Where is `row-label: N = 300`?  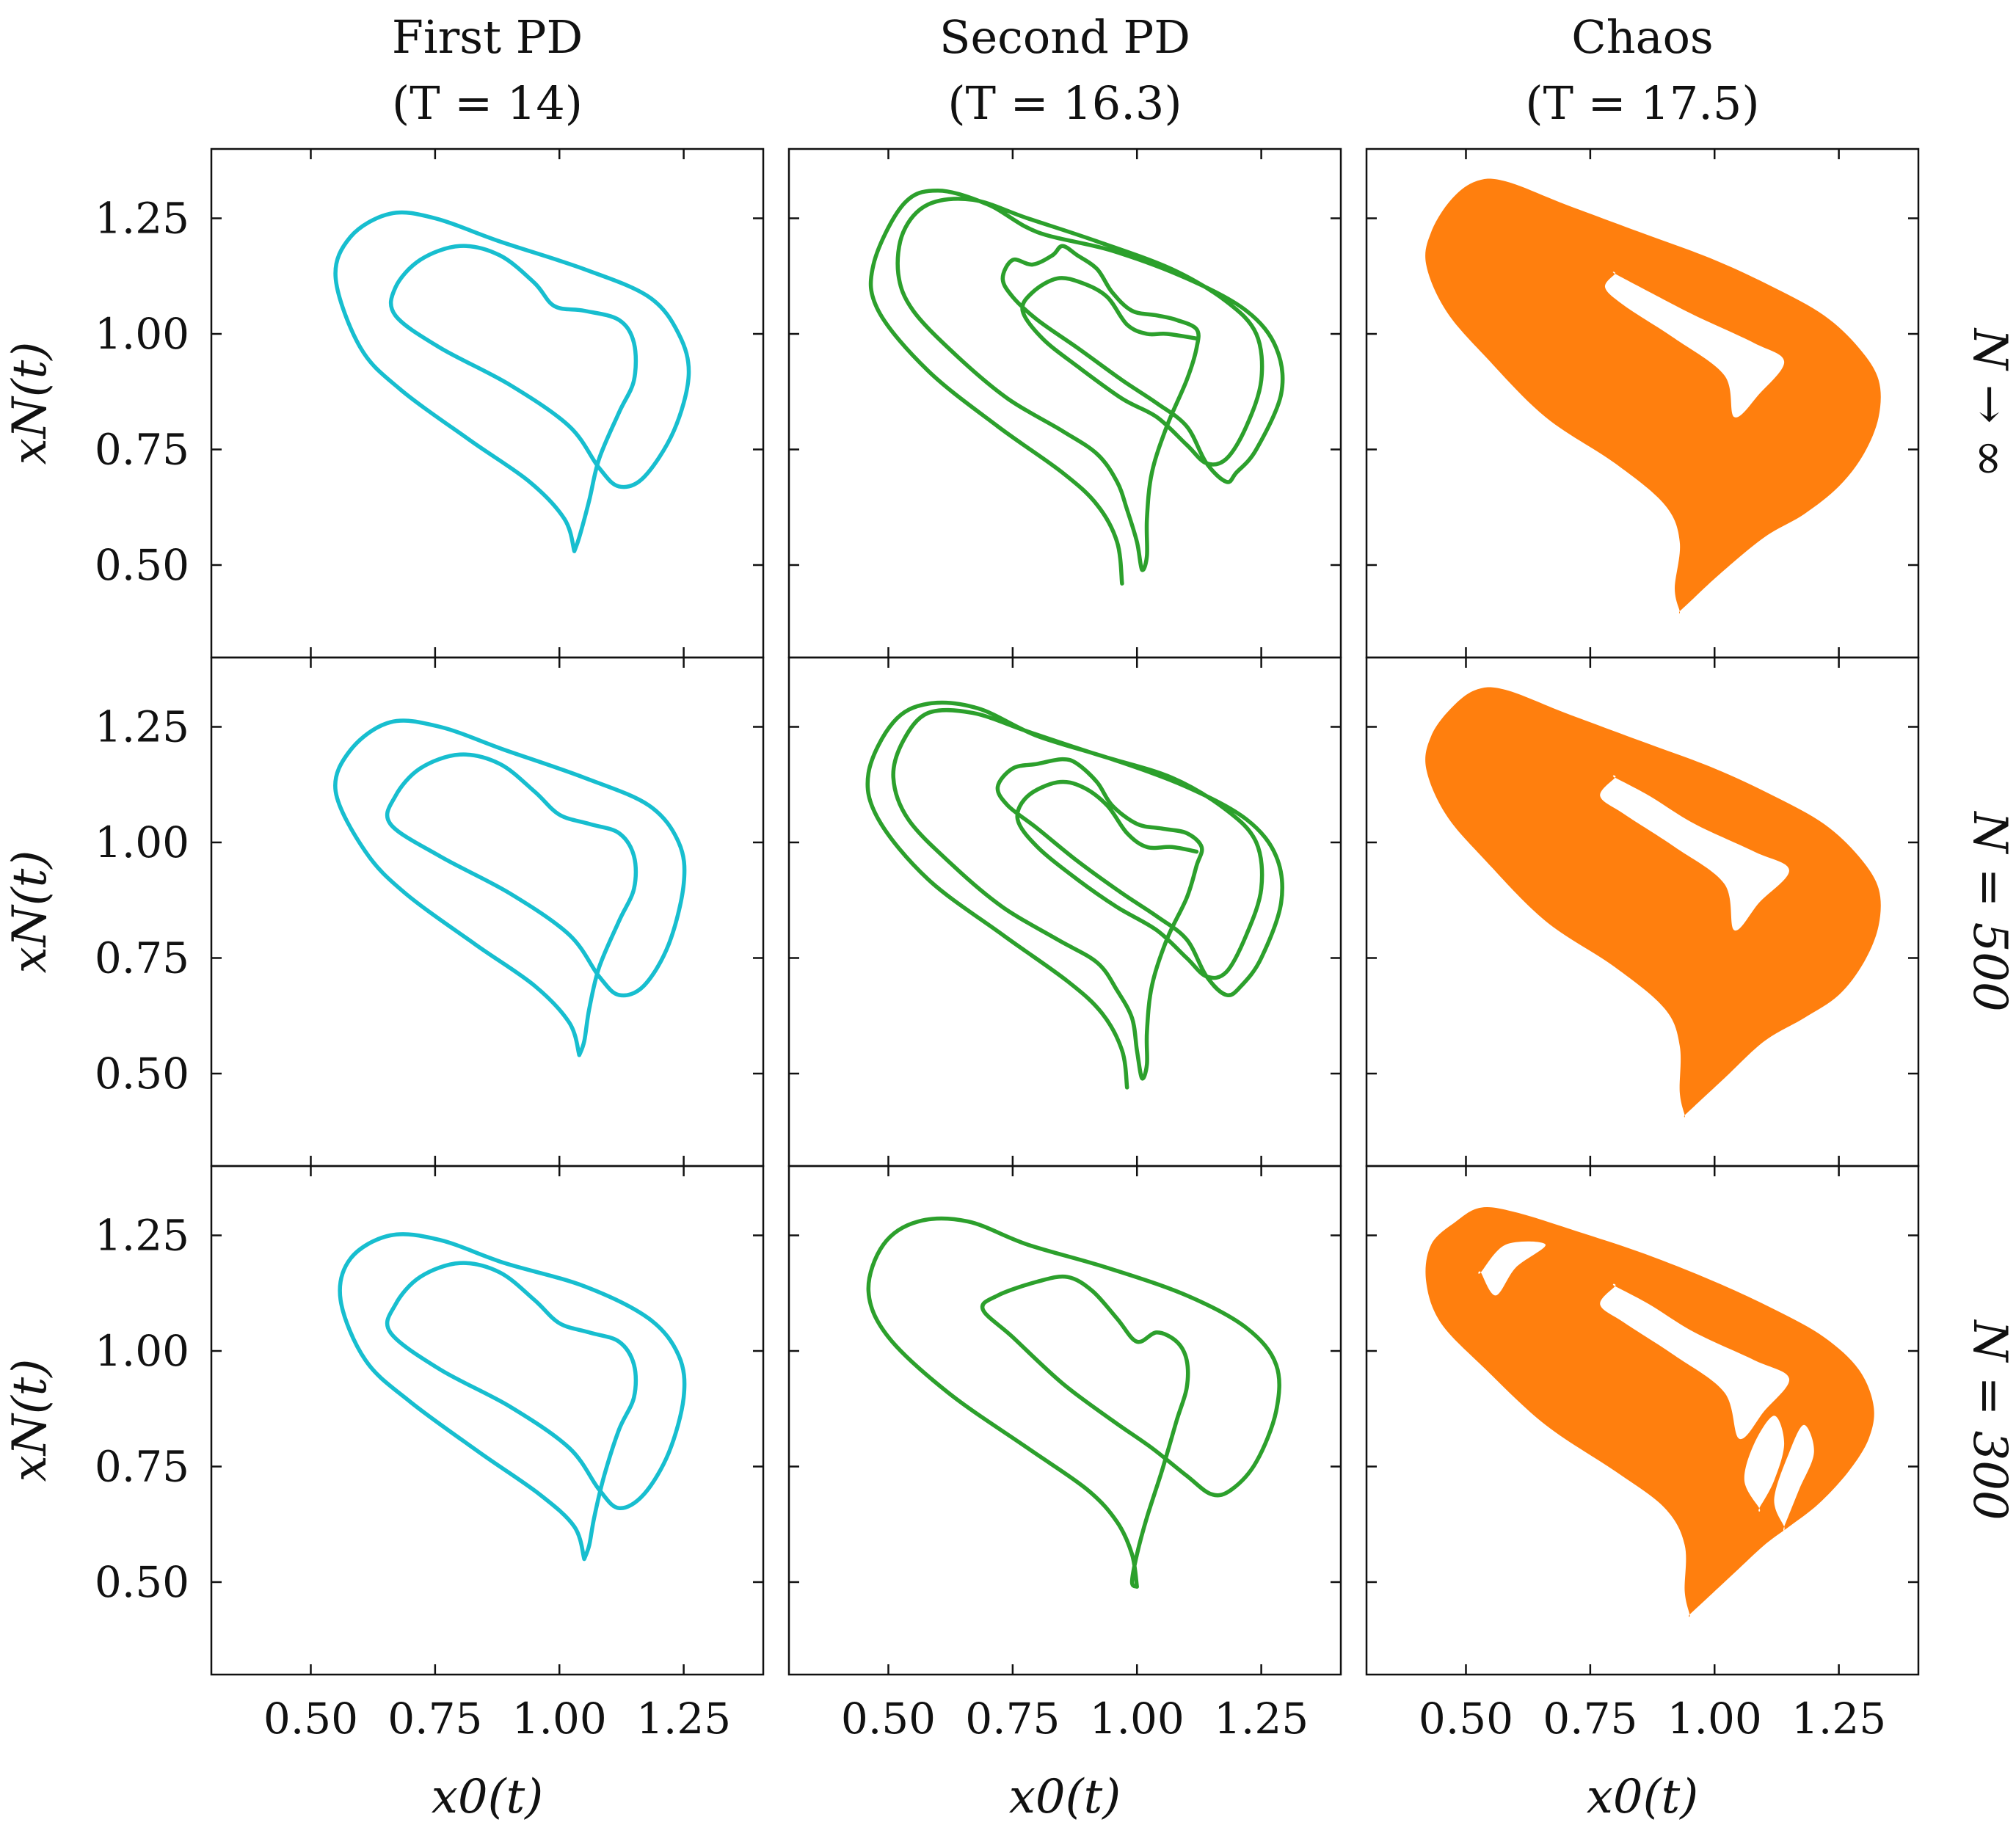
row-label: N = 300 is located at coordinates (1989, 1419).